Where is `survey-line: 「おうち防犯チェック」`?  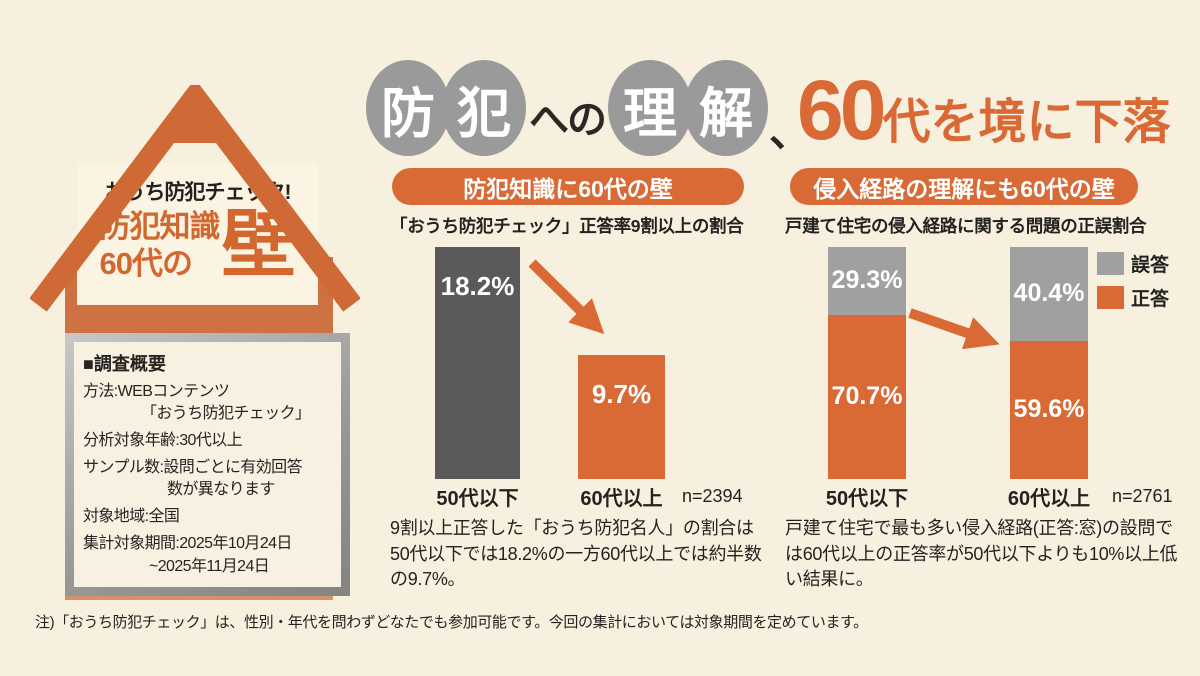
survey-line: 「おうち防犯チェック」 is located at coordinates (226, 414).